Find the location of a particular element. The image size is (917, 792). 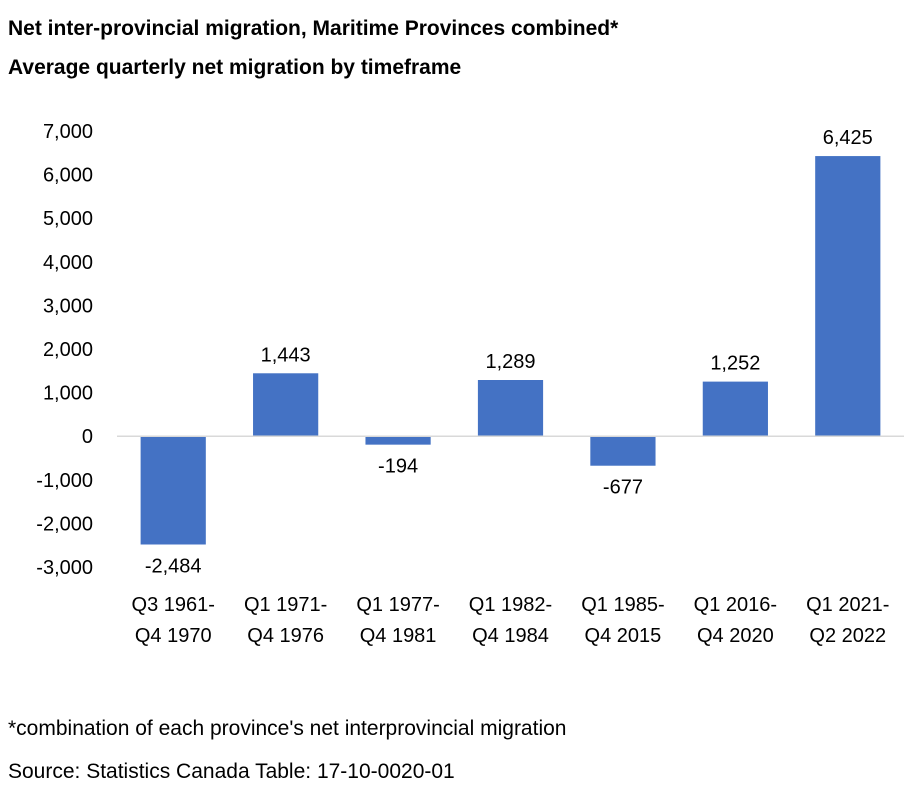

x-category-label: Q3 1961- is located at coordinates (173, 605).